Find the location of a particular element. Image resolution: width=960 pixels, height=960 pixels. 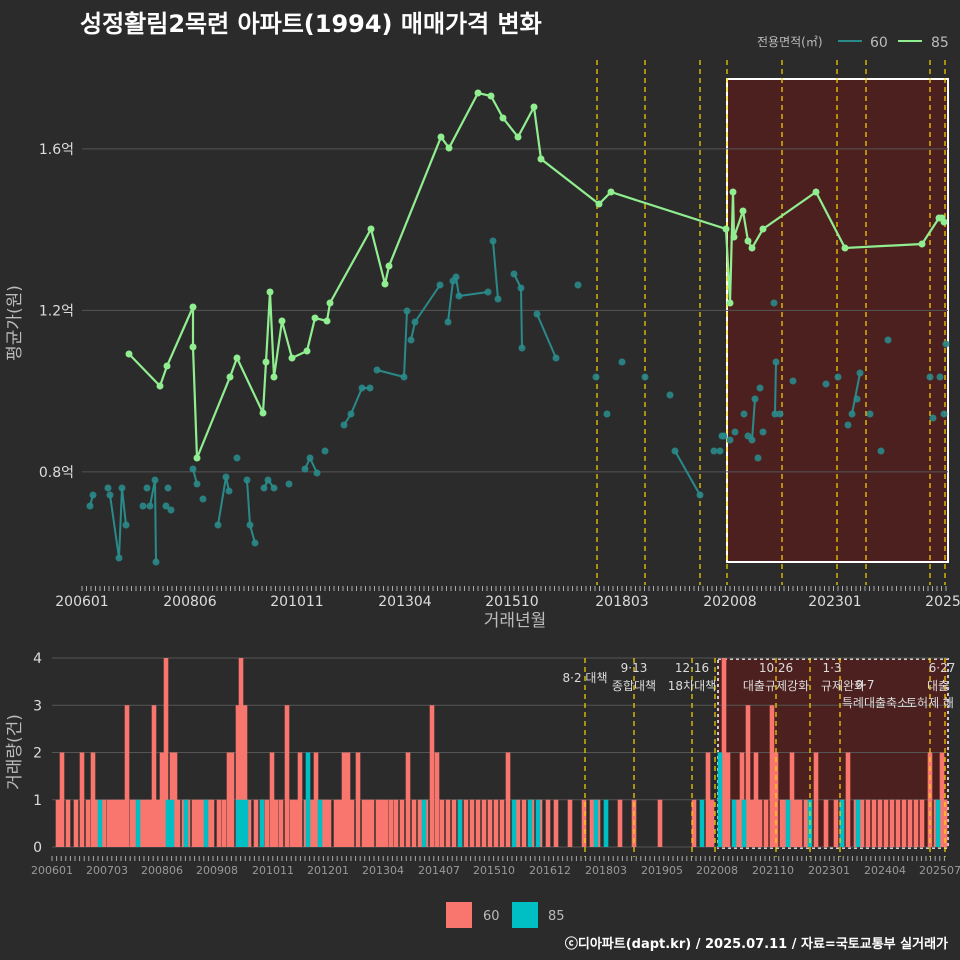

bar-x-tick-label: 201612 is located at coordinates (550, 870).